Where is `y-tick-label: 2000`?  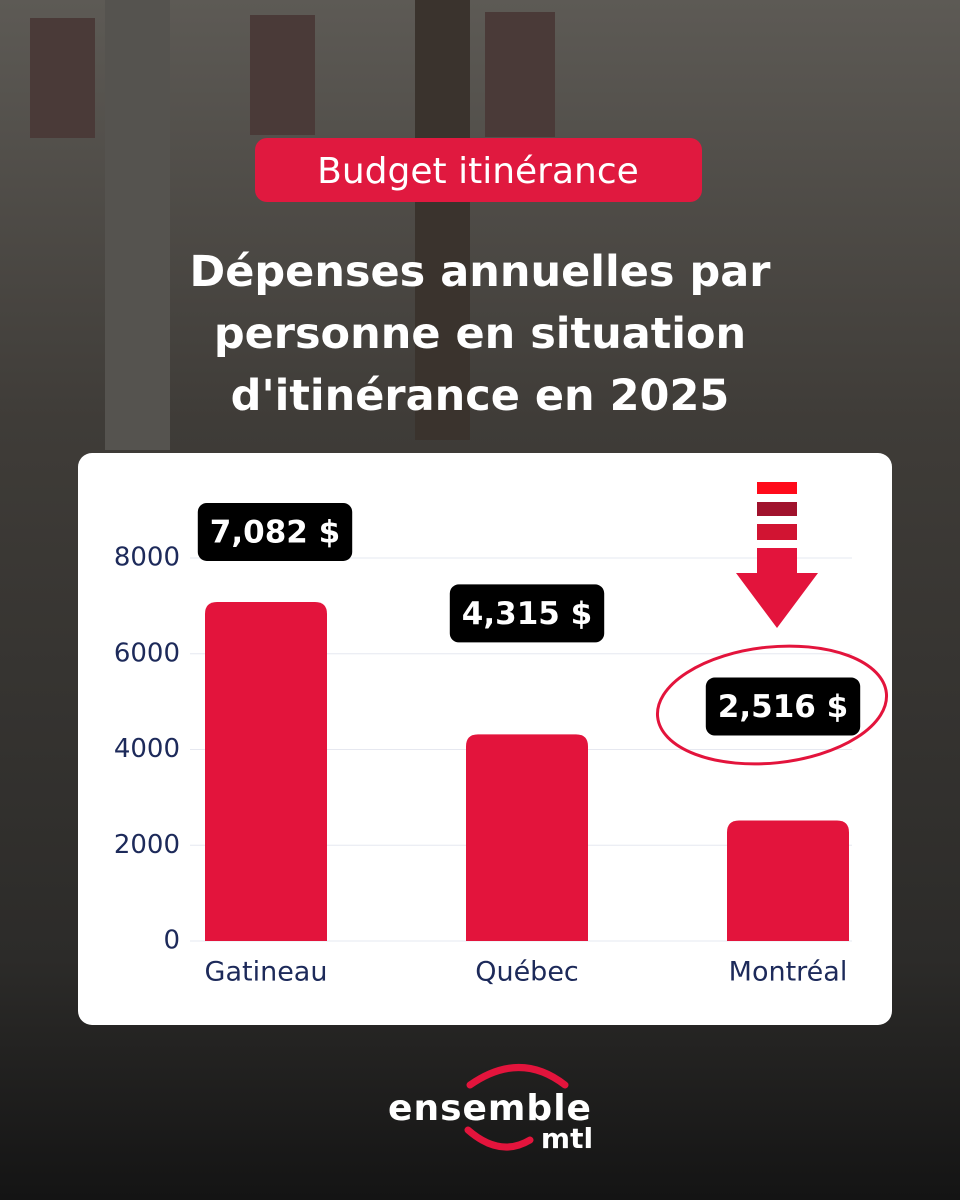
y-tick-label: 2000 is located at coordinates (147, 845).